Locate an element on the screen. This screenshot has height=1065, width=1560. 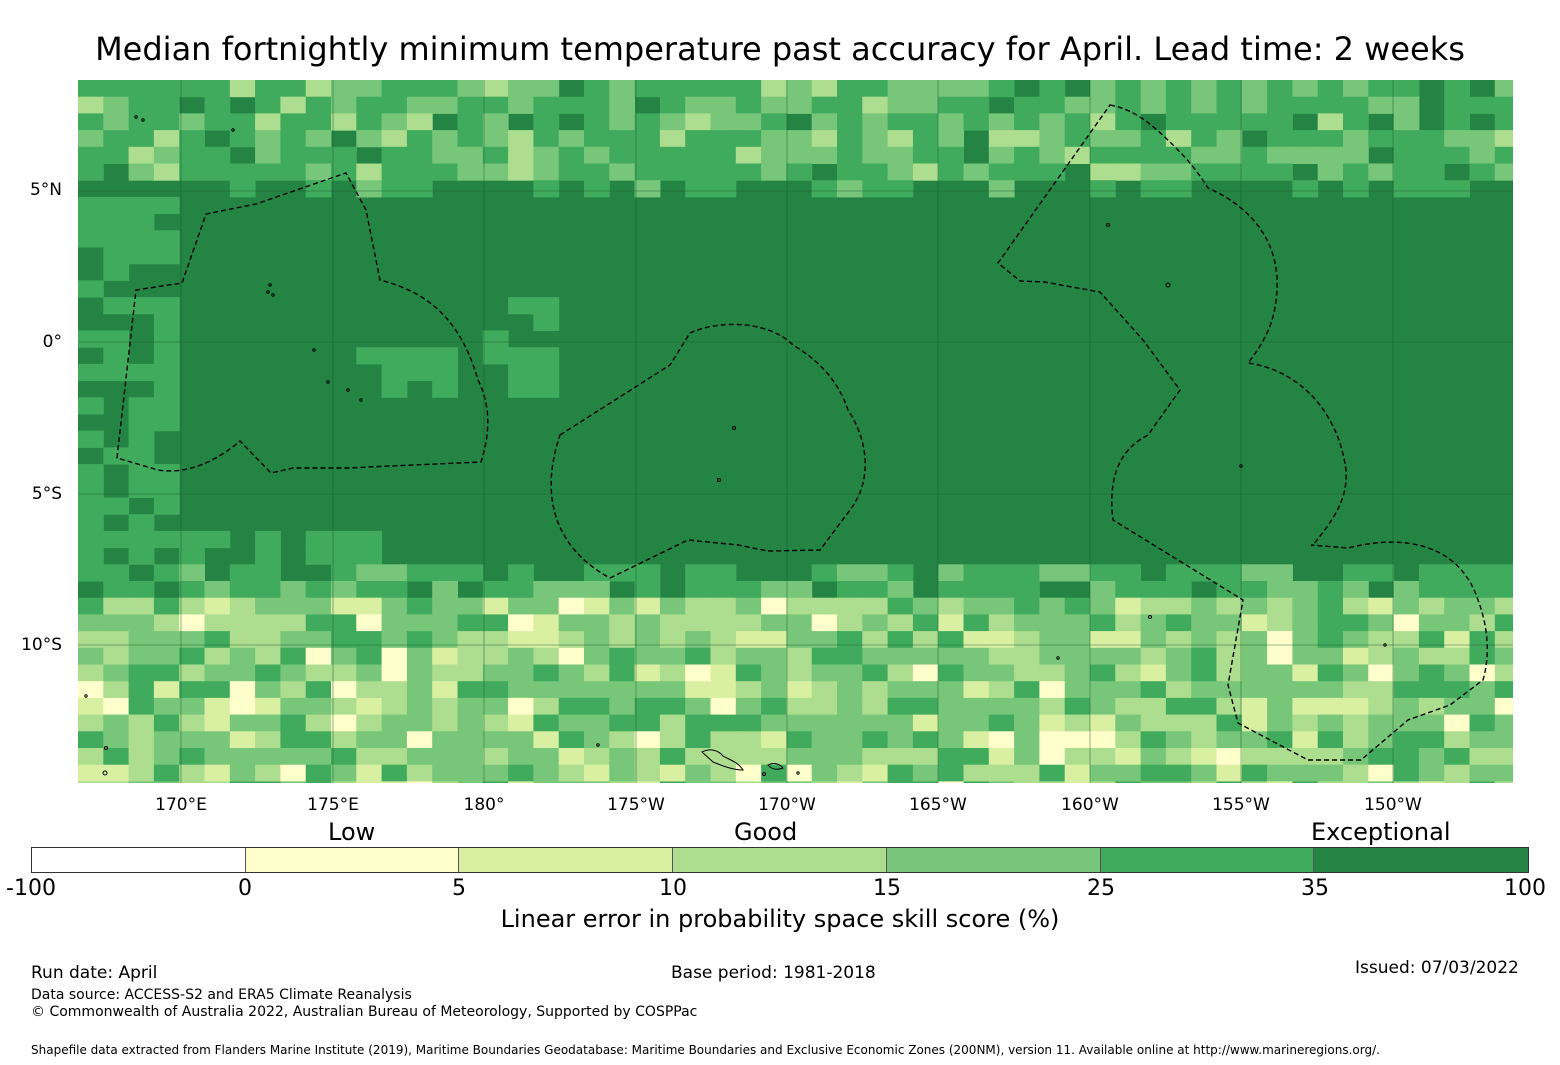
colorbar-tick: 10 is located at coordinates (673, 888).